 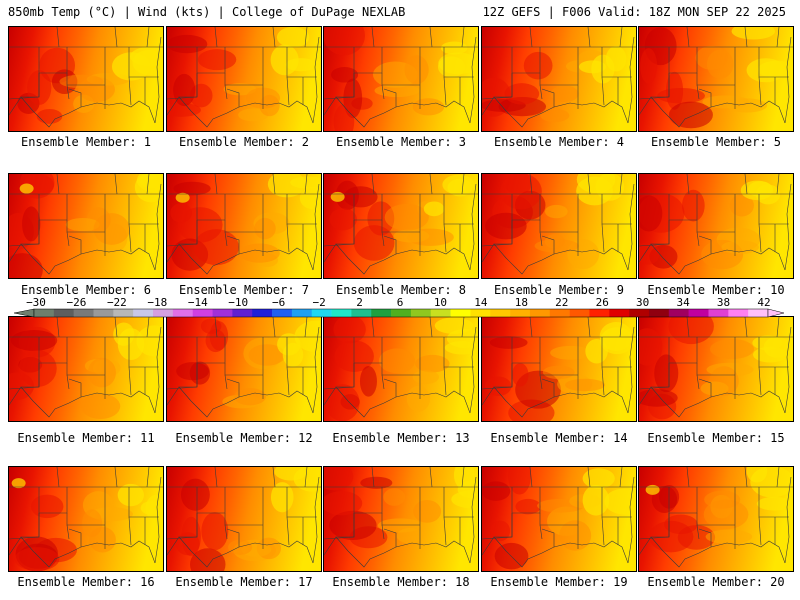 What do you see at coordinates (559, 438) in the screenshot?
I see `ensemble-member-label: Ensemble Member: 14` at bounding box center [559, 438].